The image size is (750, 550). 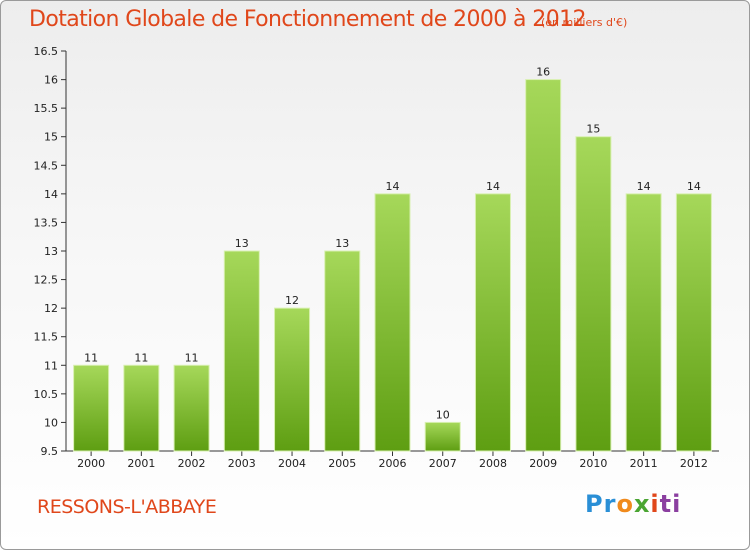 I want to click on x-tick-label: 2005, so click(x=342, y=463).